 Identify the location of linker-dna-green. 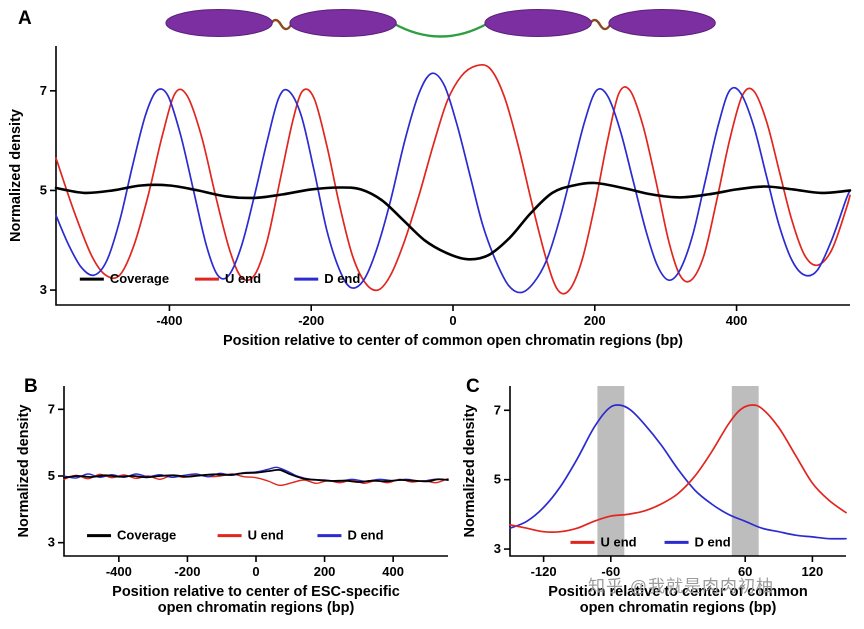
(440, 29).